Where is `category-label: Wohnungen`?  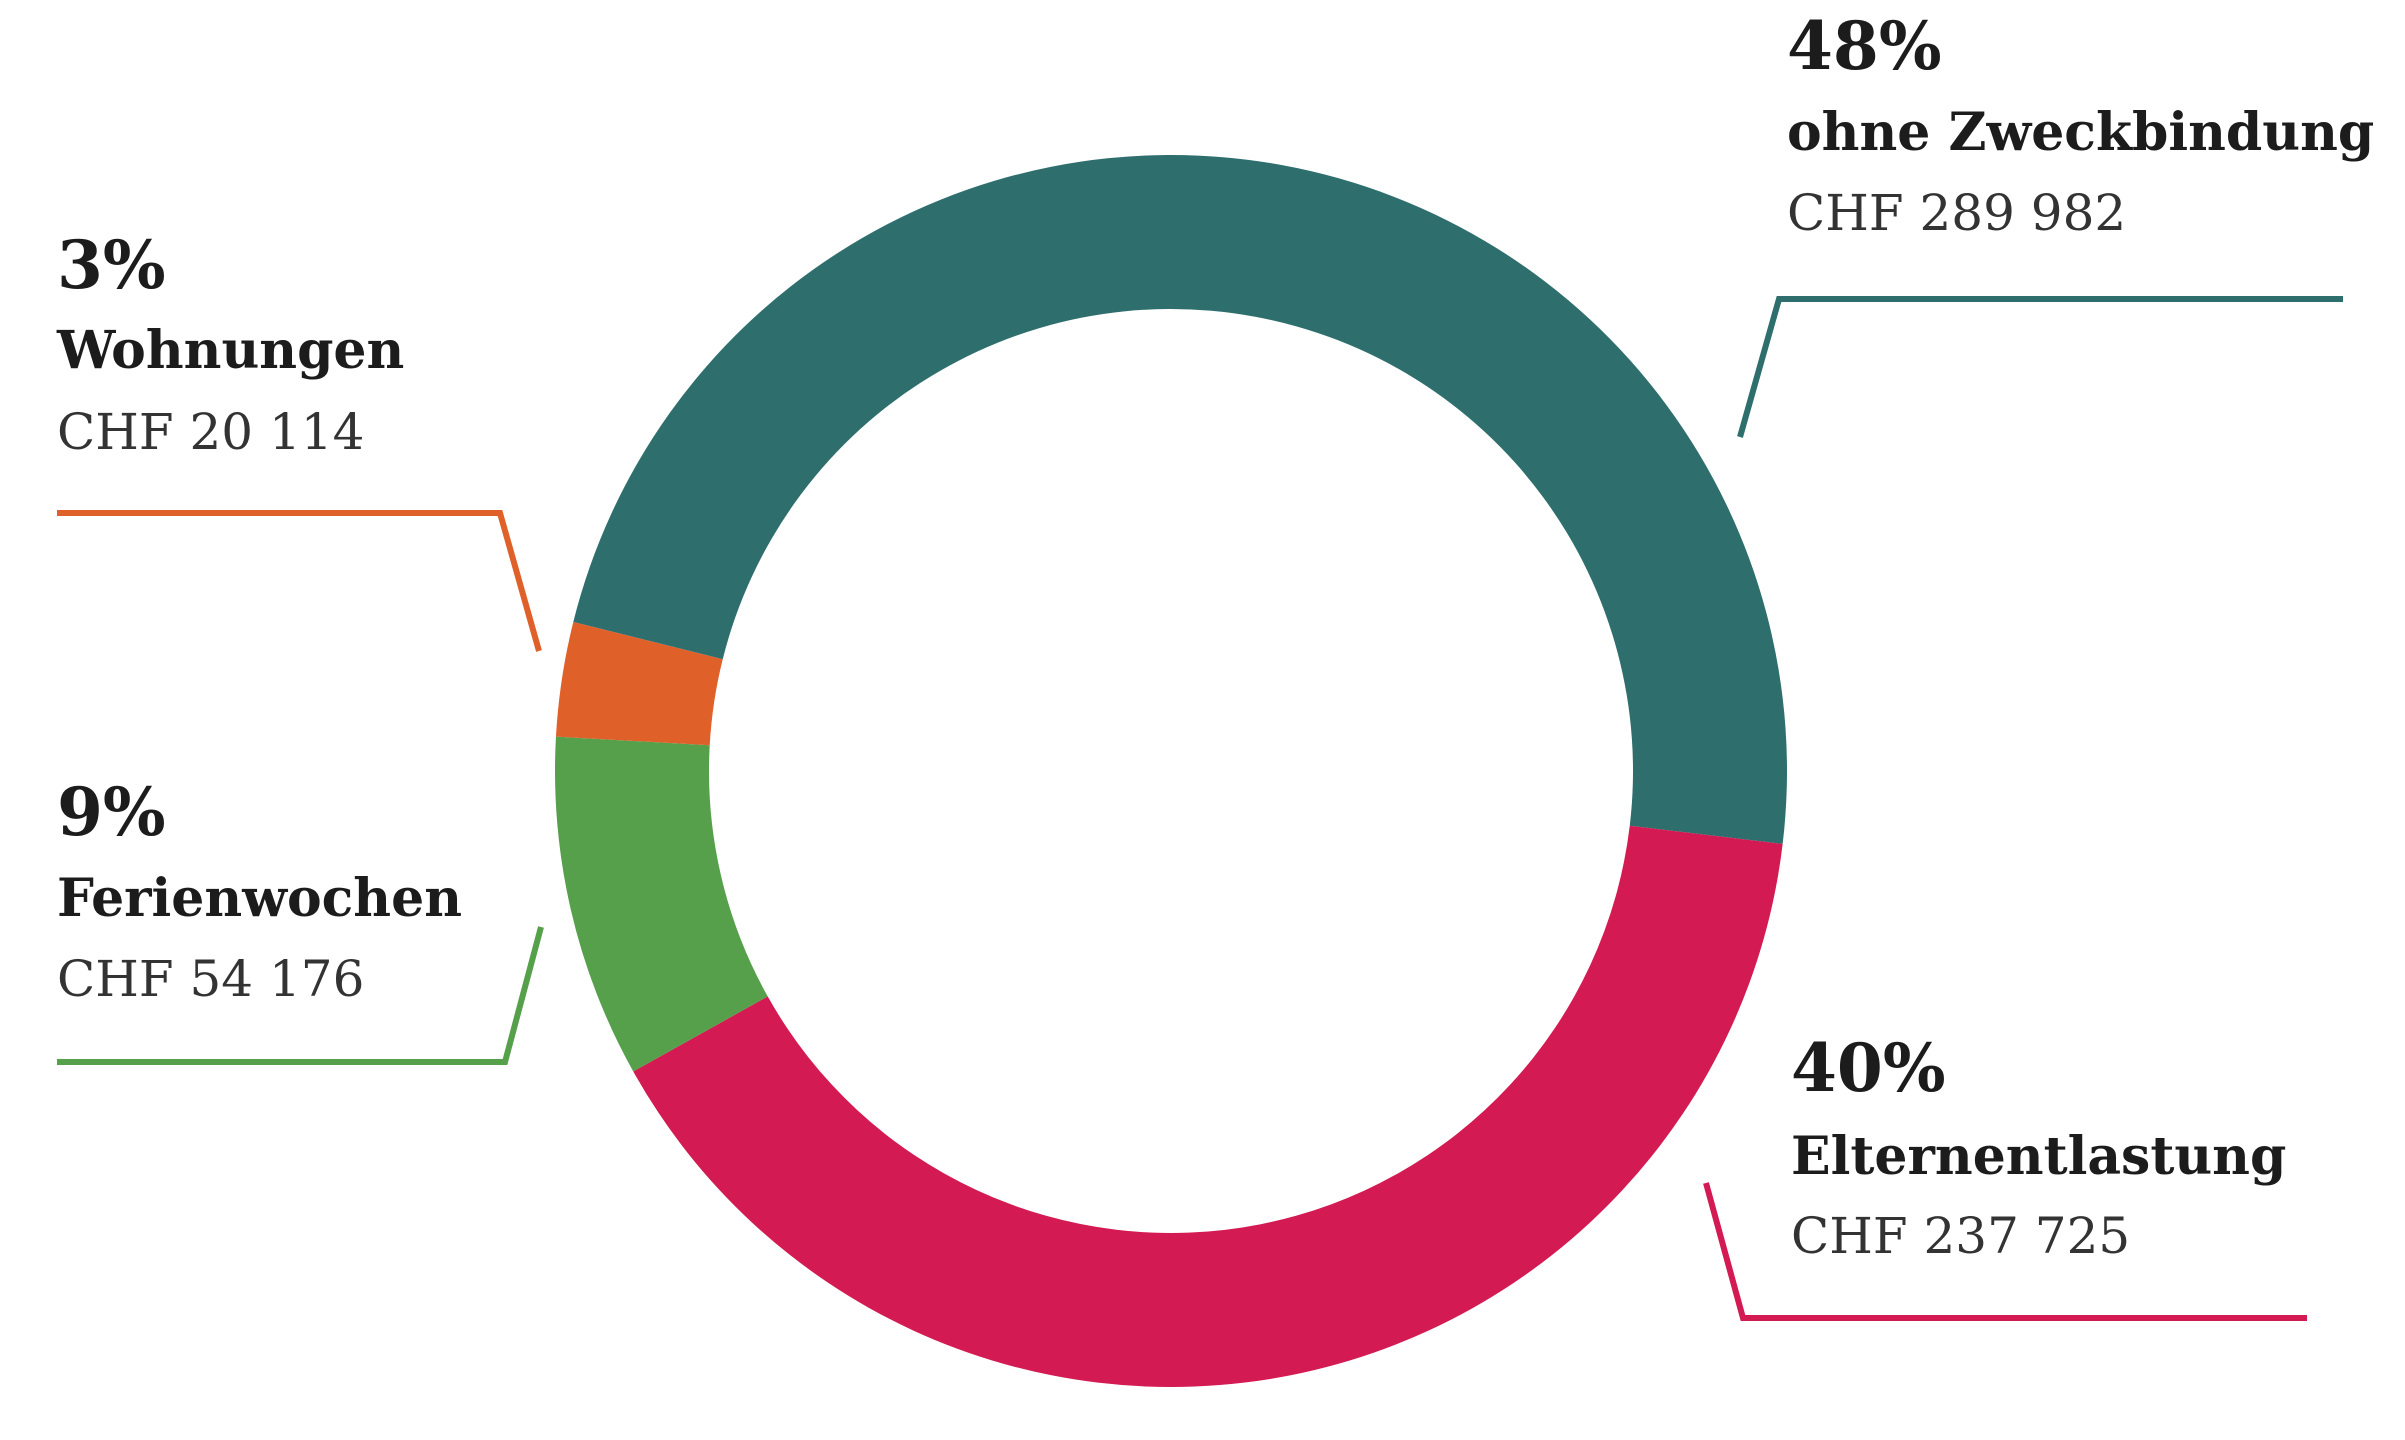 category-label: Wohnungen is located at coordinates (230, 350).